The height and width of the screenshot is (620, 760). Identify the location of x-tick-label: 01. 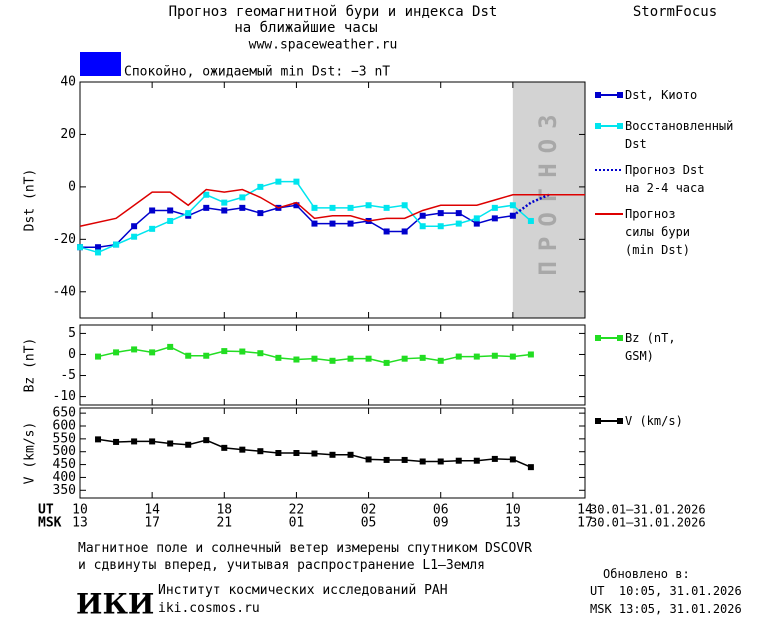
(297, 523).